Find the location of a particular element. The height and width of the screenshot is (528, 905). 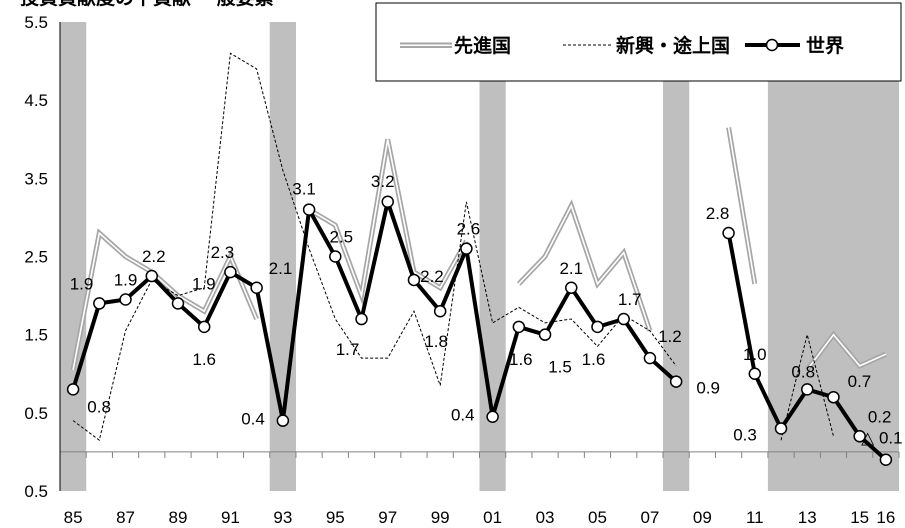

legend-marker-world is located at coordinates (772, 45).